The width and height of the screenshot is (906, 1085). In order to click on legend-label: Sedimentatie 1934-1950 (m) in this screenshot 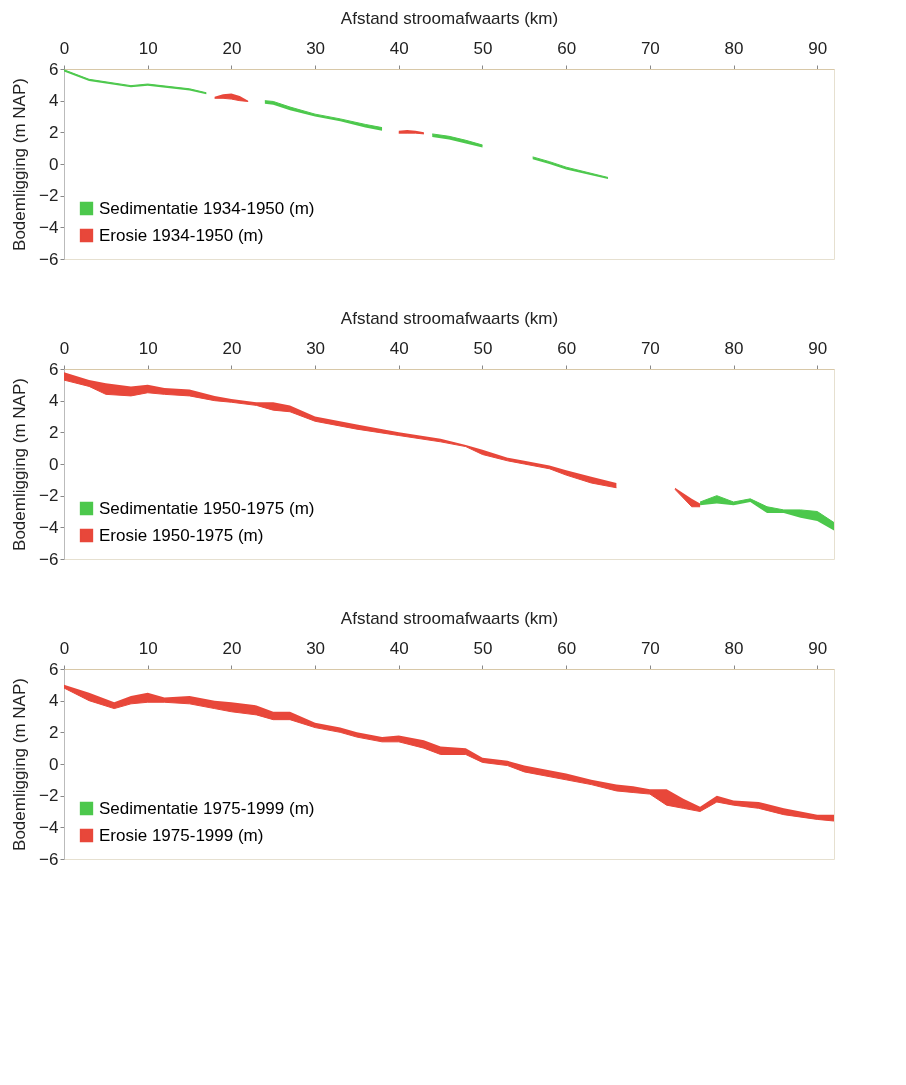, I will do `click(207, 208)`.